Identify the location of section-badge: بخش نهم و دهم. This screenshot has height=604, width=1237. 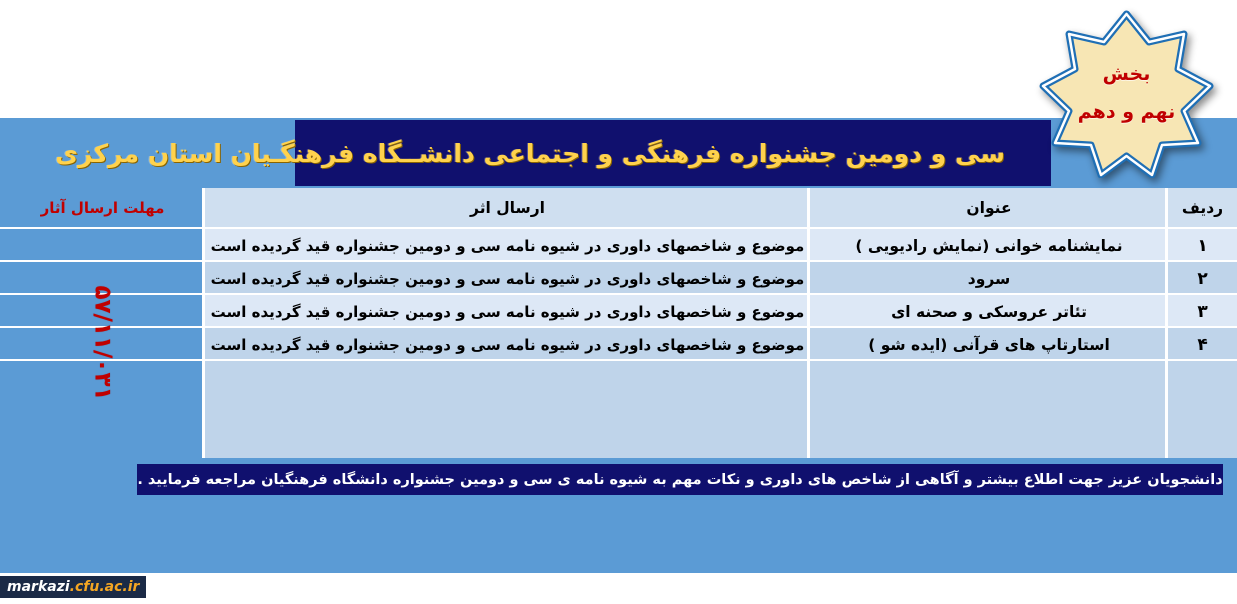
(1126, 93).